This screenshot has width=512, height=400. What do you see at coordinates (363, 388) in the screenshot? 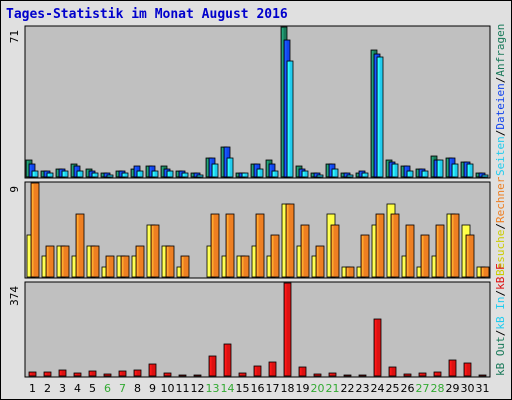
I see `x-tick-label-day-23: 23` at bounding box center [363, 388].